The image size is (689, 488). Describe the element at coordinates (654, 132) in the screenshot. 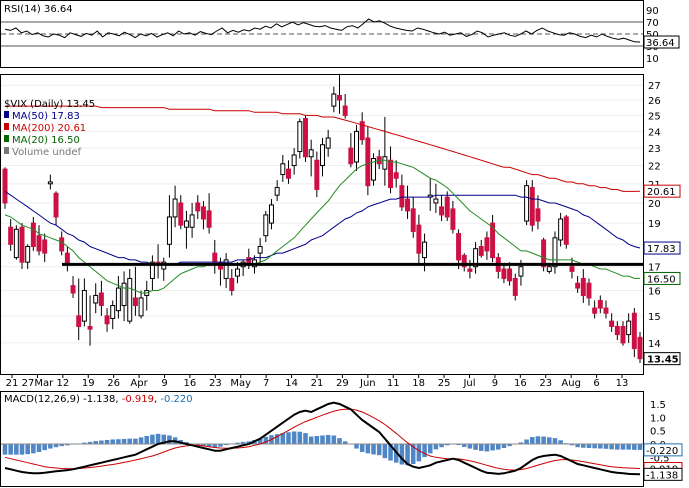

I see `price-tick-label: 24` at that location.